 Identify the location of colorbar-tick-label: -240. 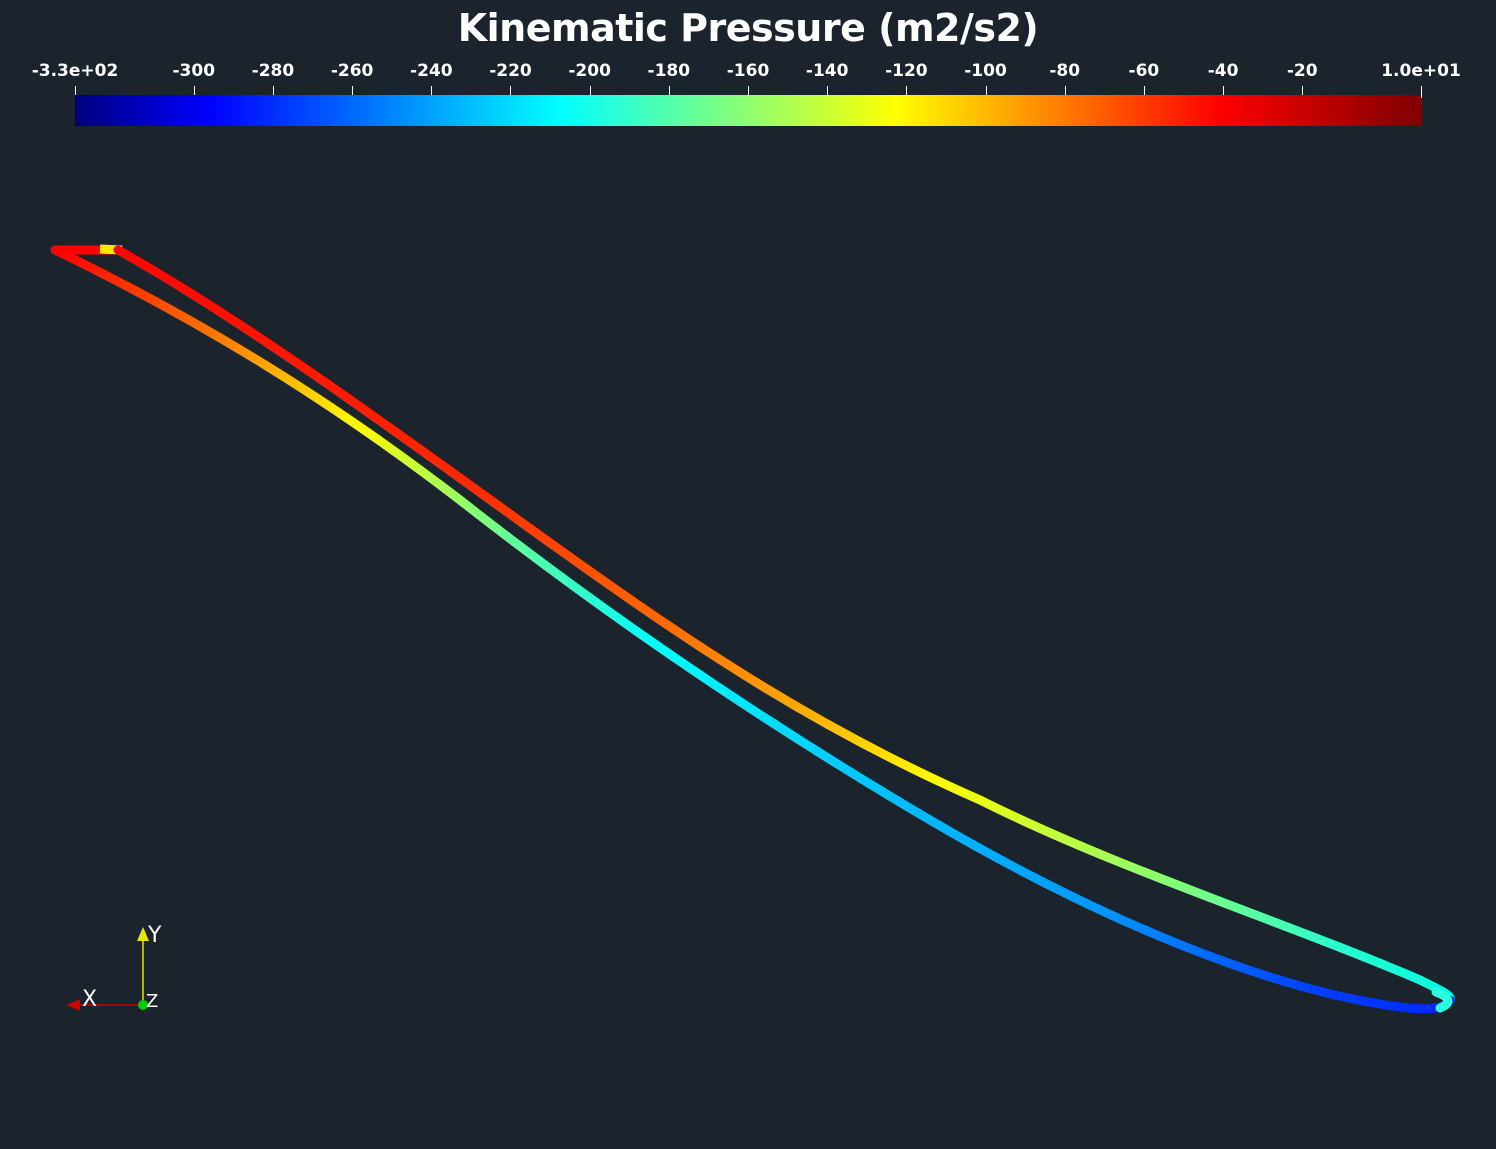
(431, 71).